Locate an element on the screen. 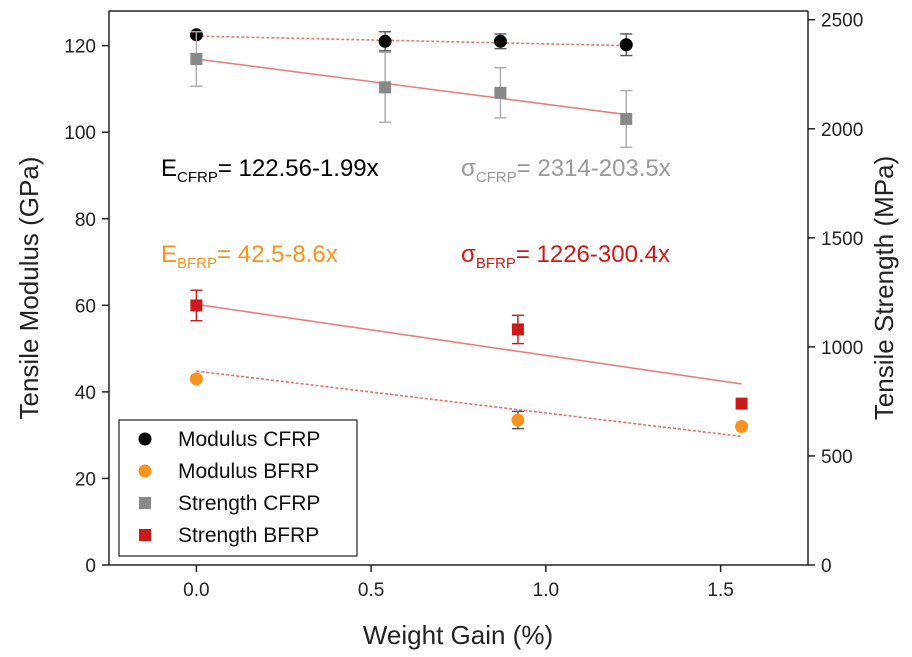 The height and width of the screenshot is (657, 912). y-tick-label-left: 40 is located at coordinates (85, 393).